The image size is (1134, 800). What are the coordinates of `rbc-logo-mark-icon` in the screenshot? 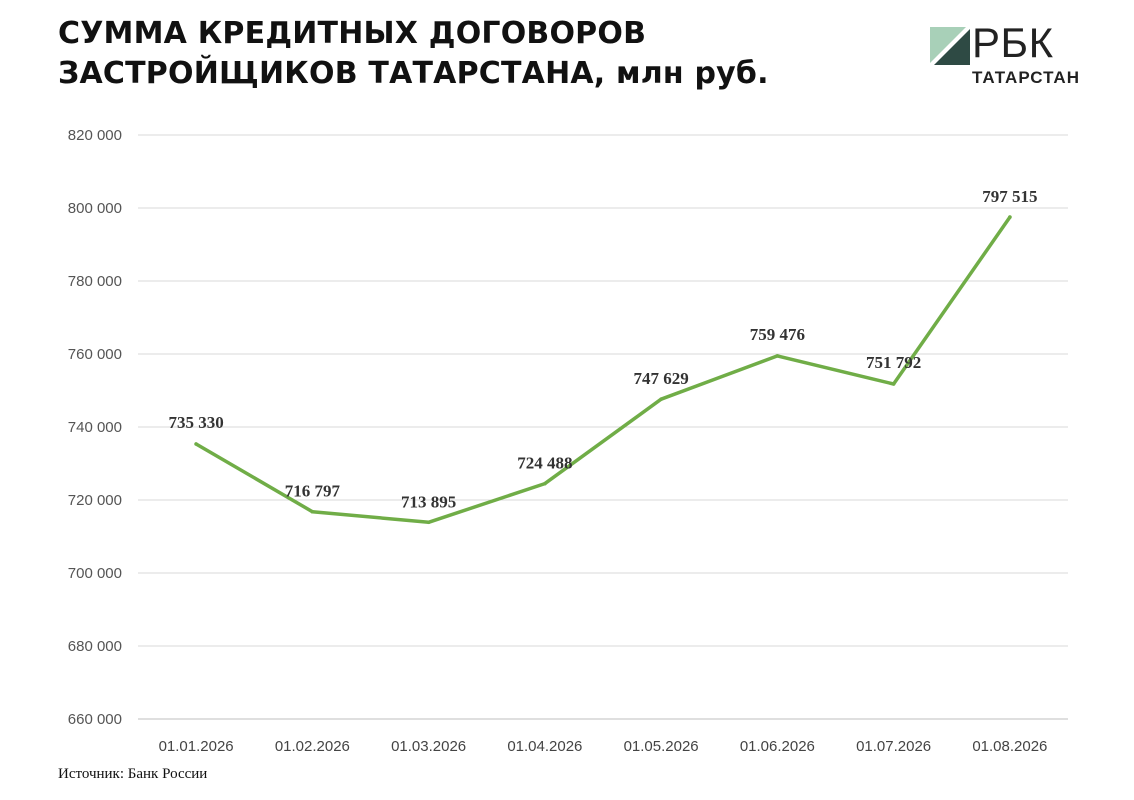 It's located at (950, 46).